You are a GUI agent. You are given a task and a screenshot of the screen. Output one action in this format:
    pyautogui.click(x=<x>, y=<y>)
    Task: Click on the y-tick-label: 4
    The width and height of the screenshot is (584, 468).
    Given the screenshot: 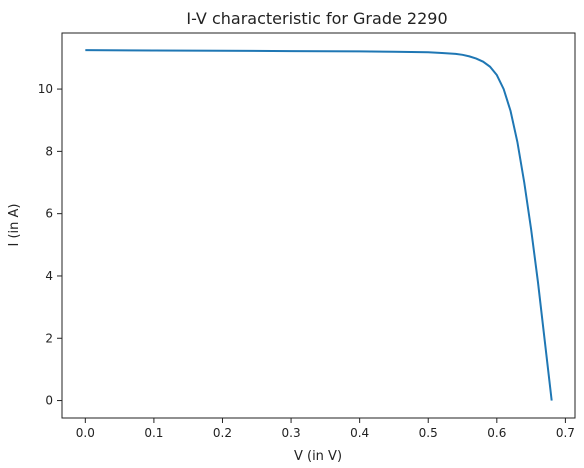 What is the action you would take?
    pyautogui.click(x=49, y=276)
    